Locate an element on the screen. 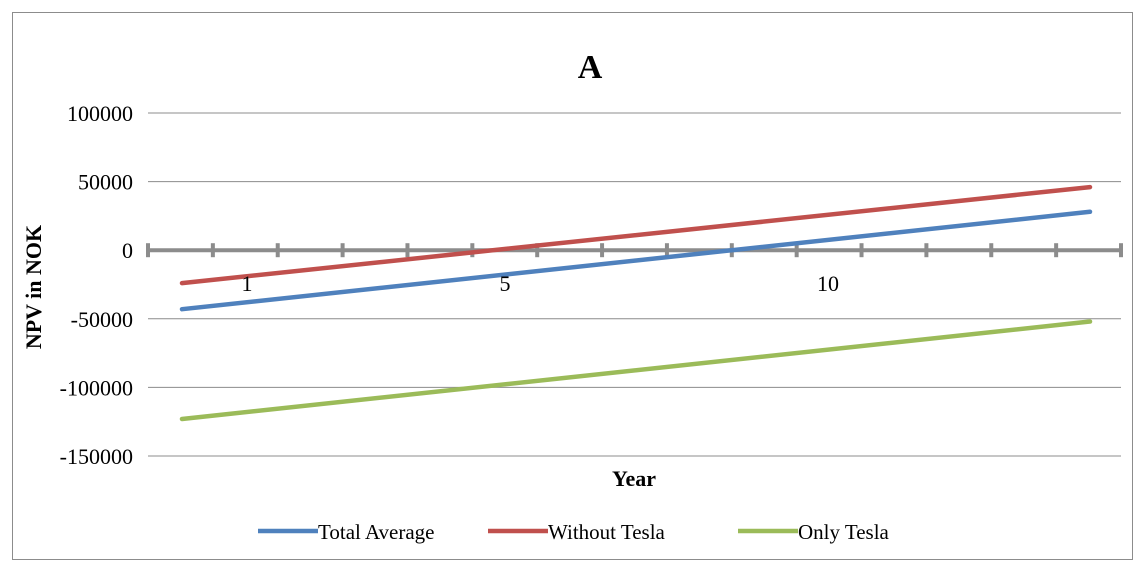  legend-label: Without Tesla is located at coordinates (607, 532).